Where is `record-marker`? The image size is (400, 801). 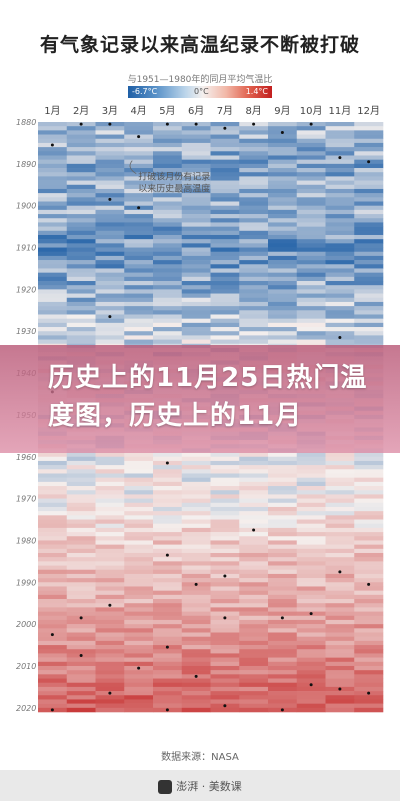 record-marker is located at coordinates (139, 208).